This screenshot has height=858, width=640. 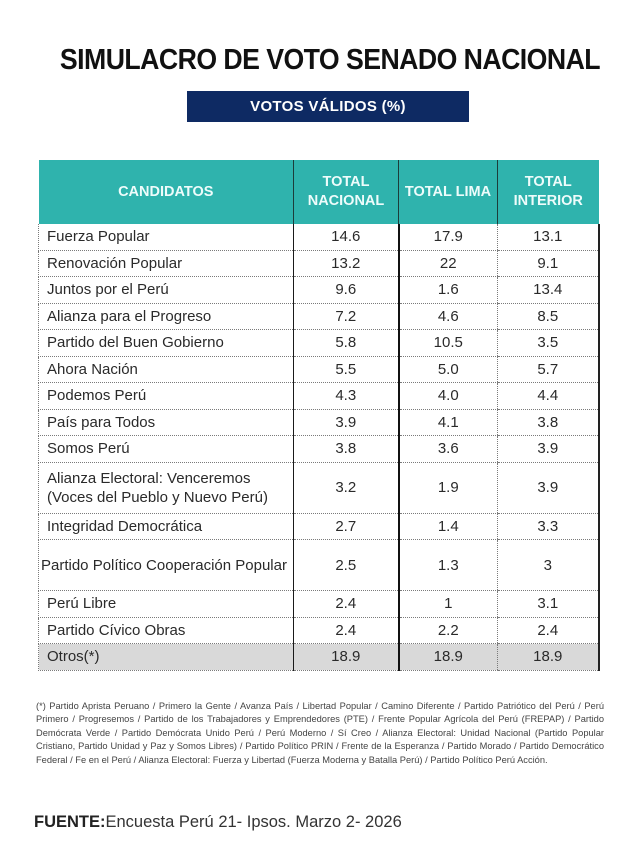 I want to click on total-nacional-cell: 18.9, so click(x=346, y=657).